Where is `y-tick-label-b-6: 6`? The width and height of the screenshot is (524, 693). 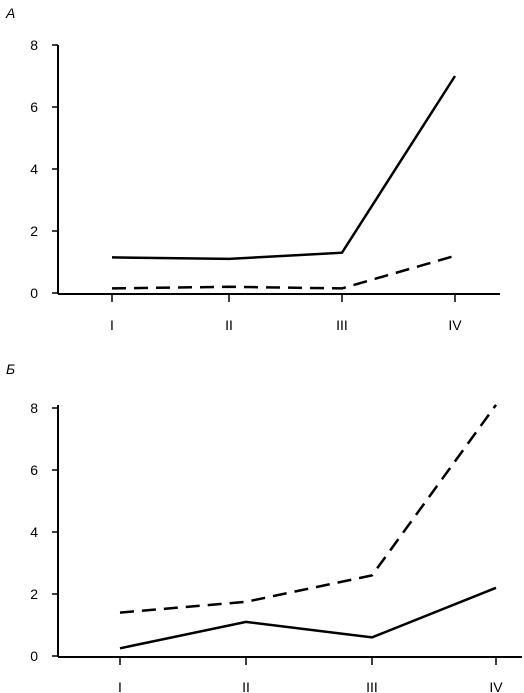
y-tick-label-b-6: 6 is located at coordinates (34, 470).